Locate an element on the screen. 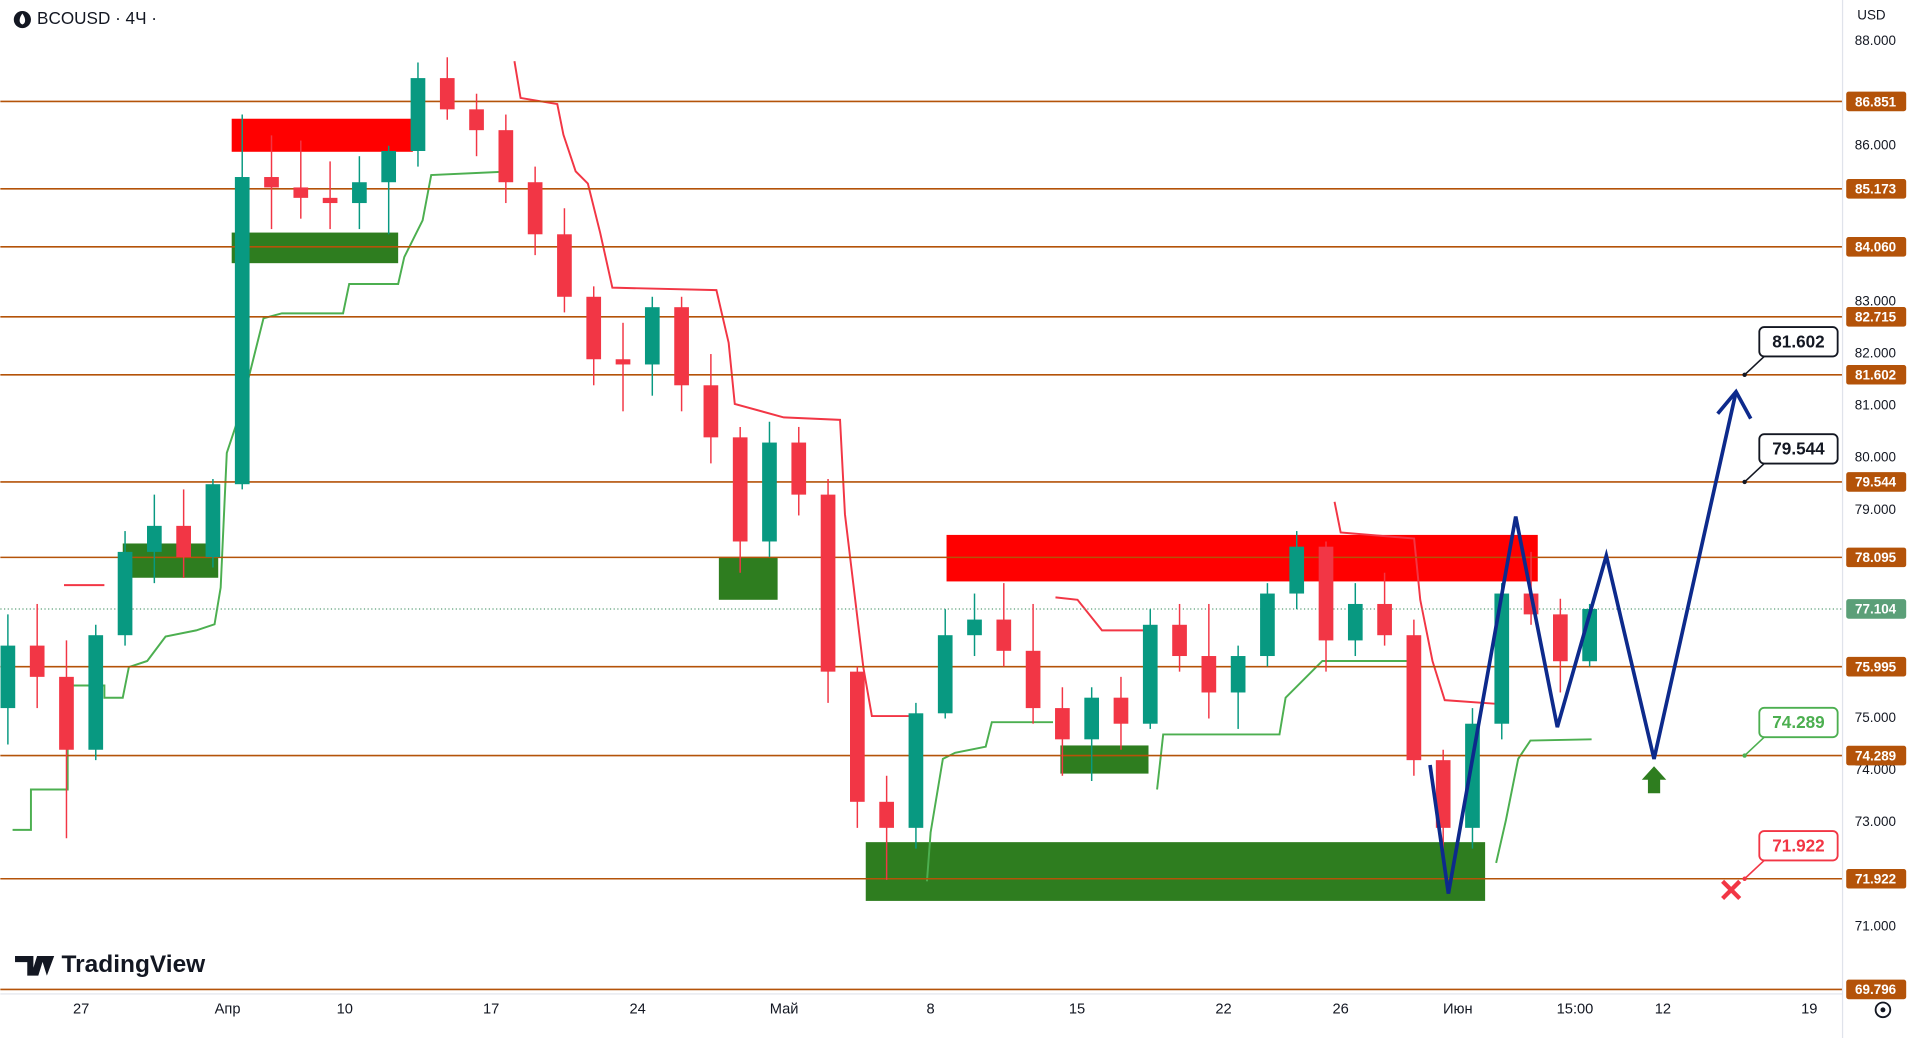  last-price-box is located at coordinates (1876, 609).